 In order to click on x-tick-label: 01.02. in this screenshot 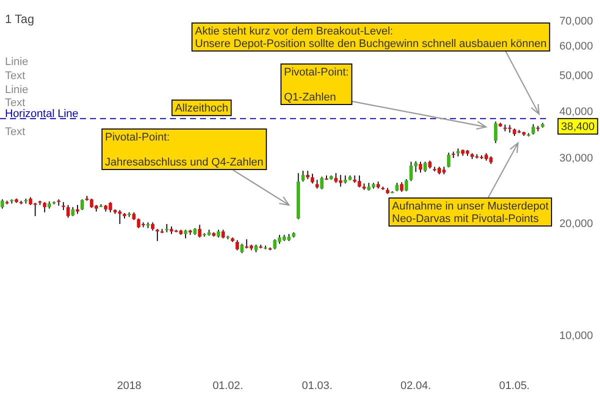, I will do `click(228, 386)`.